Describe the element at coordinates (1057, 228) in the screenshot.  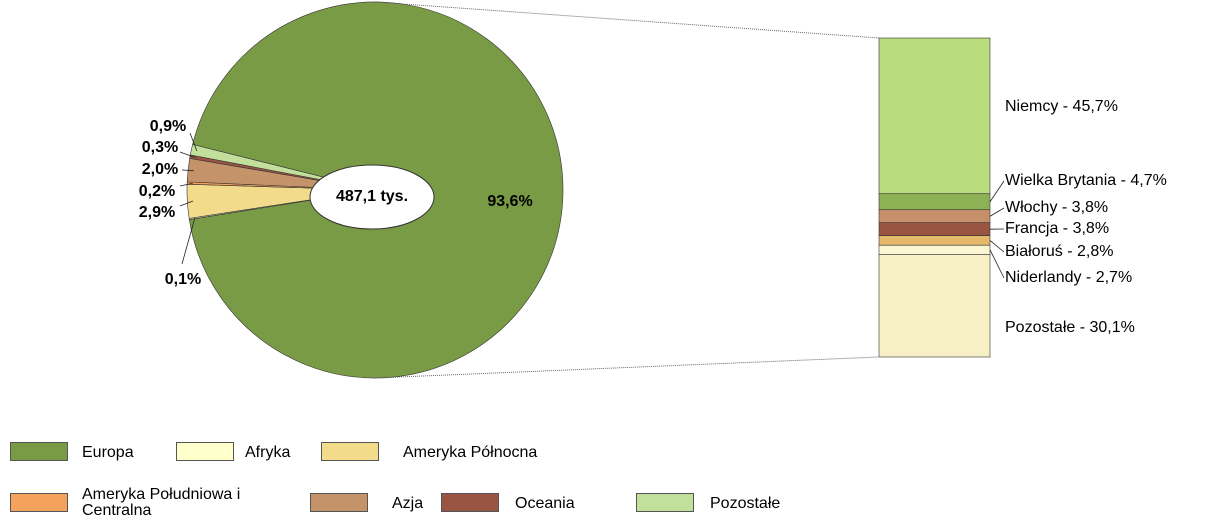
I see `data-label: Francja - 3,8%` at that location.